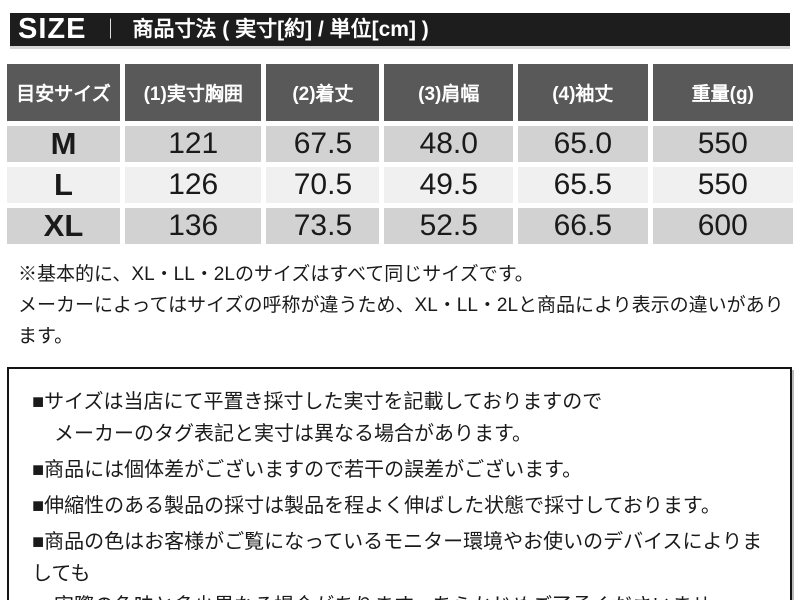 Image resolution: width=800 pixels, height=600 pixels. What do you see at coordinates (449, 185) in the screenshot?
I see `shoulder-cell: 49.5` at bounding box center [449, 185].